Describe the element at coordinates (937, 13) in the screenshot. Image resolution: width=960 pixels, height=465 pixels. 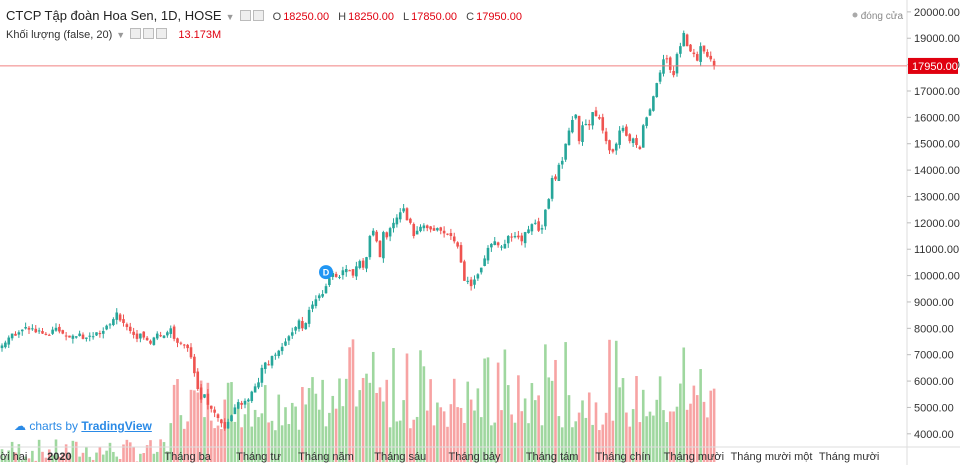
I see `y-tick-label: 20000.00` at that location.